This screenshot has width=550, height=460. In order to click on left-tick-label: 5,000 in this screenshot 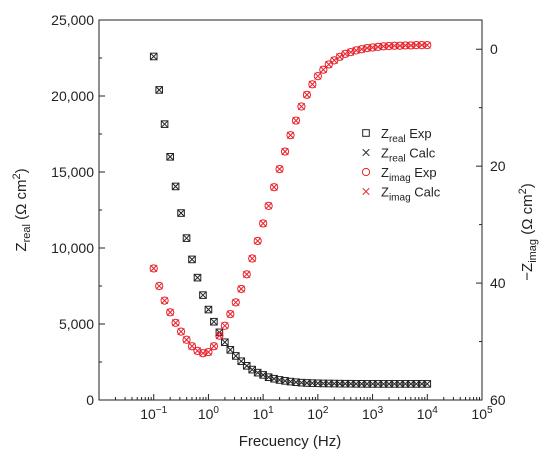, I will do `click(76, 324)`.